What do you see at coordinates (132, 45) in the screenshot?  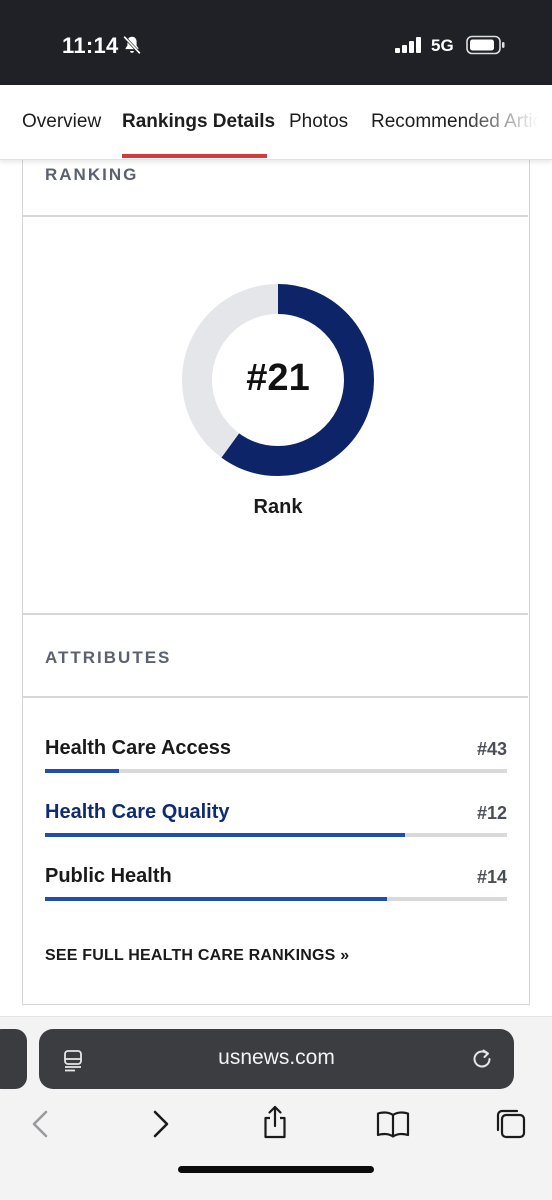 I see `bell-slash-icon` at bounding box center [132, 45].